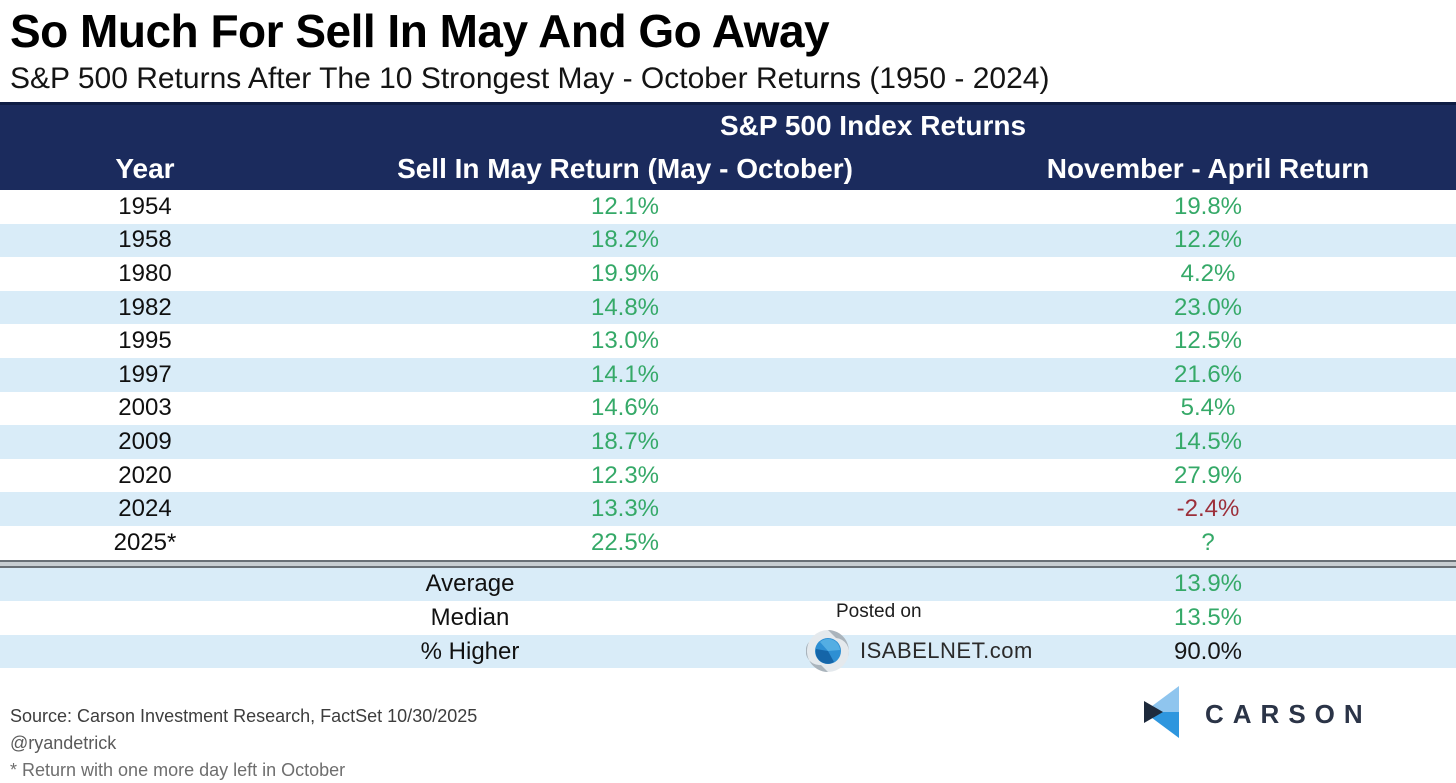 The width and height of the screenshot is (1456, 783). I want to click on watermark-site-line: ISABELNET.com, so click(919, 651).